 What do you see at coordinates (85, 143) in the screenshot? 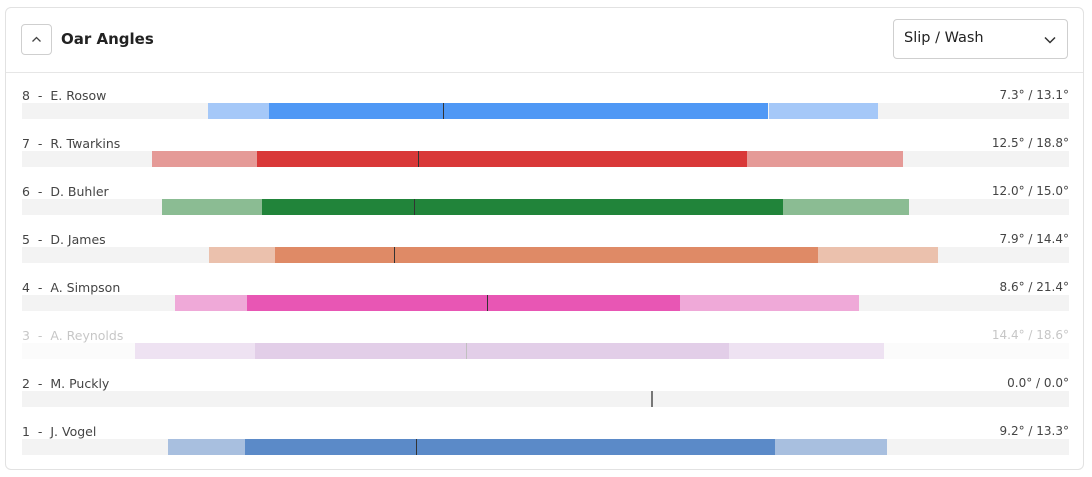
I see `rower-name: R. Twarkins` at bounding box center [85, 143].